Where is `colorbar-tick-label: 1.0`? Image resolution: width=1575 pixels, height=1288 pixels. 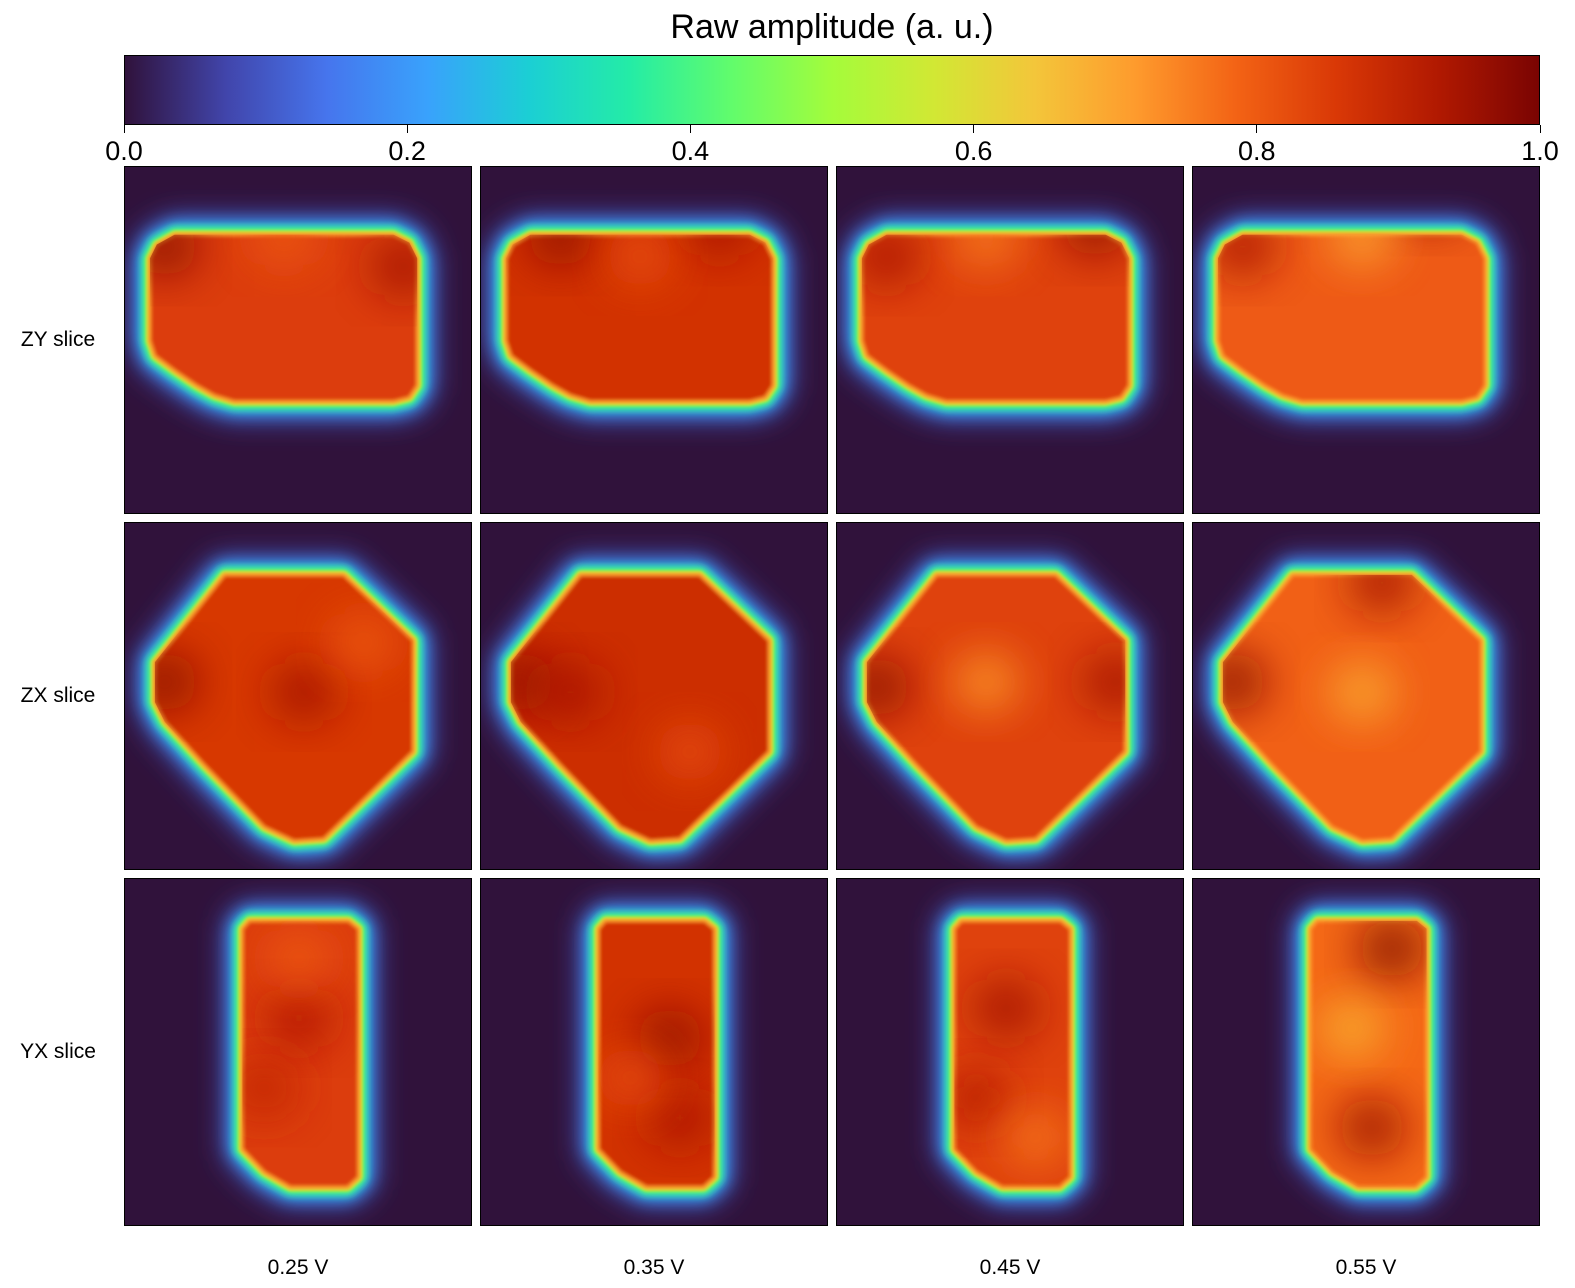 colorbar-tick-label: 1.0 is located at coordinates (1540, 151).